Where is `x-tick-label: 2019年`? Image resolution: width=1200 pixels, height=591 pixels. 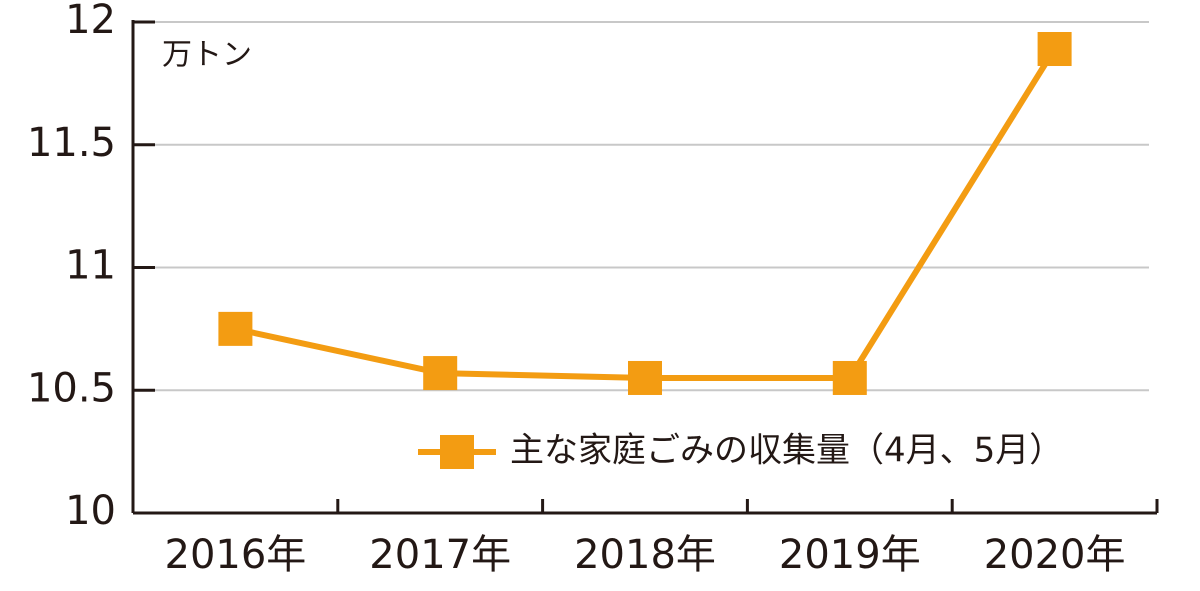
x-tick-label: 2019年 is located at coordinates (850, 555).